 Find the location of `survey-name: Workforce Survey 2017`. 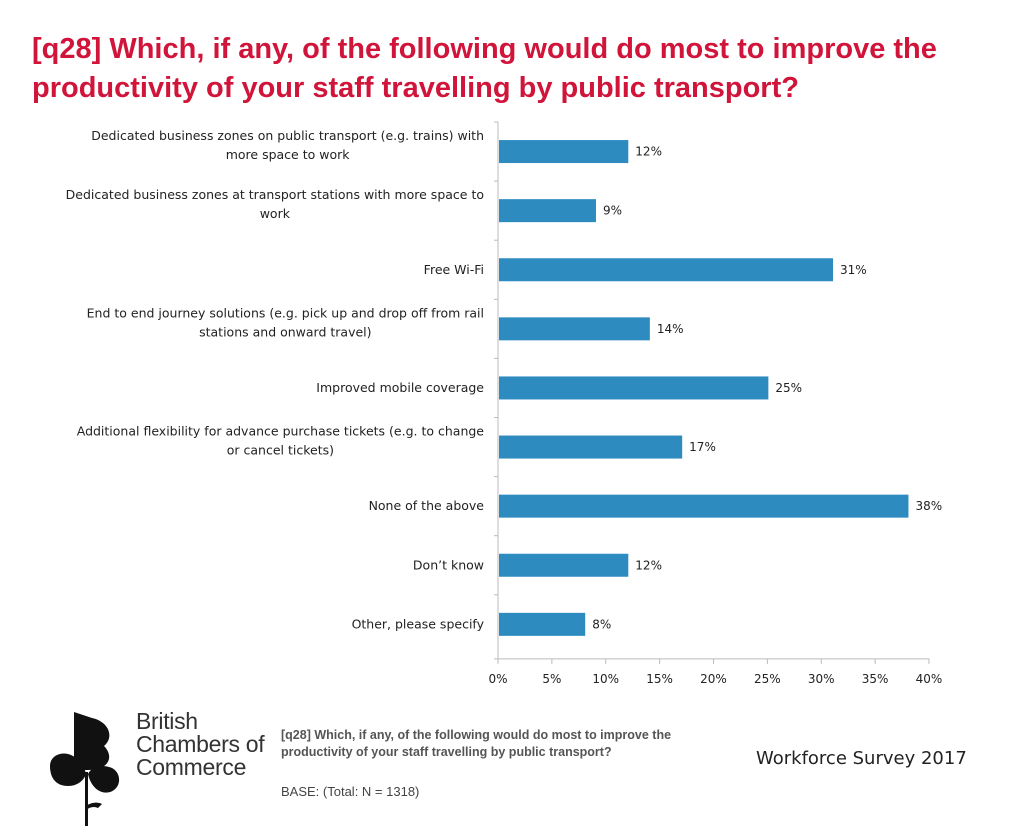

survey-name: Workforce Survey 2017 is located at coordinates (861, 758).